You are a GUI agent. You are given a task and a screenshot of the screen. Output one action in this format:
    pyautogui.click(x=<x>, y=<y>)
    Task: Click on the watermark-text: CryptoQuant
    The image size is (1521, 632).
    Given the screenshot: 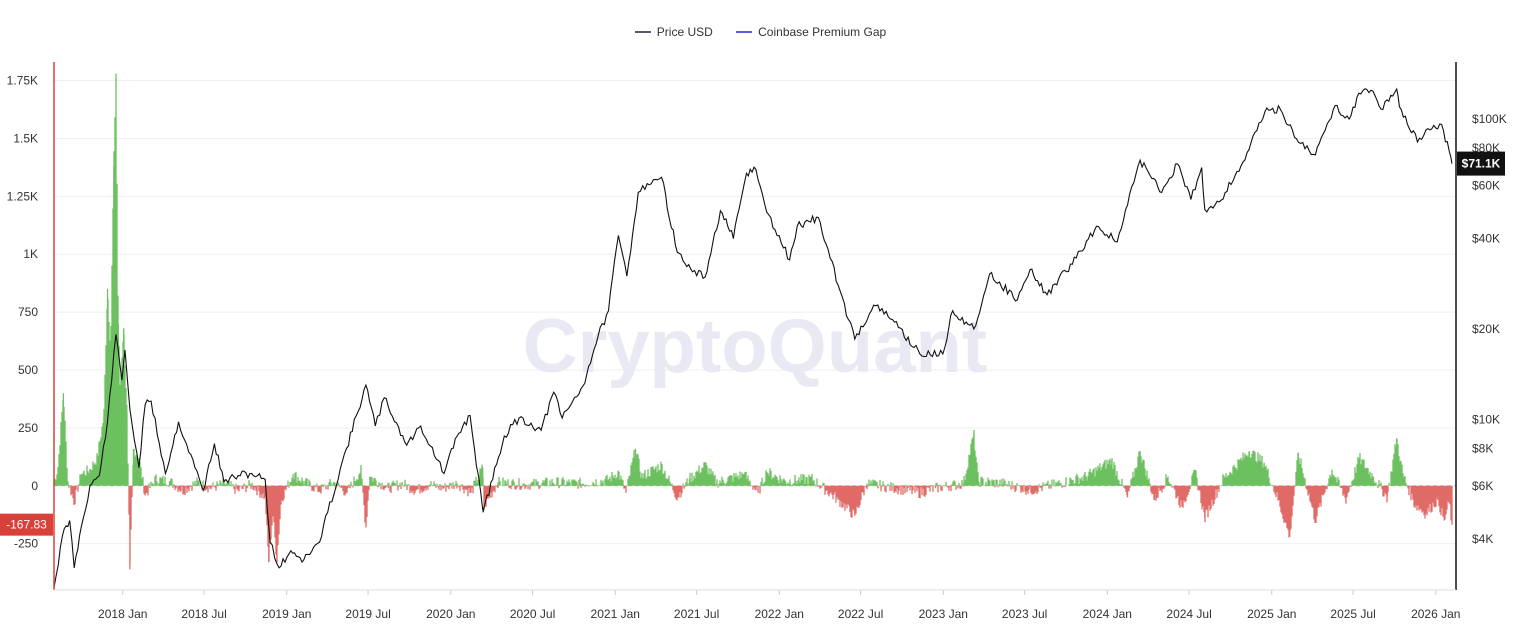 What is the action you would take?
    pyautogui.click(x=755, y=346)
    